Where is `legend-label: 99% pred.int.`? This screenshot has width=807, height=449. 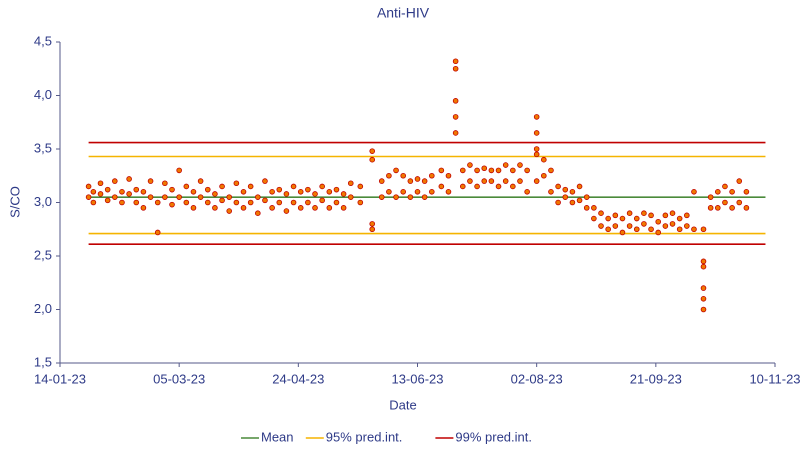 legend-label: 99% pred.int. is located at coordinates (493, 436).